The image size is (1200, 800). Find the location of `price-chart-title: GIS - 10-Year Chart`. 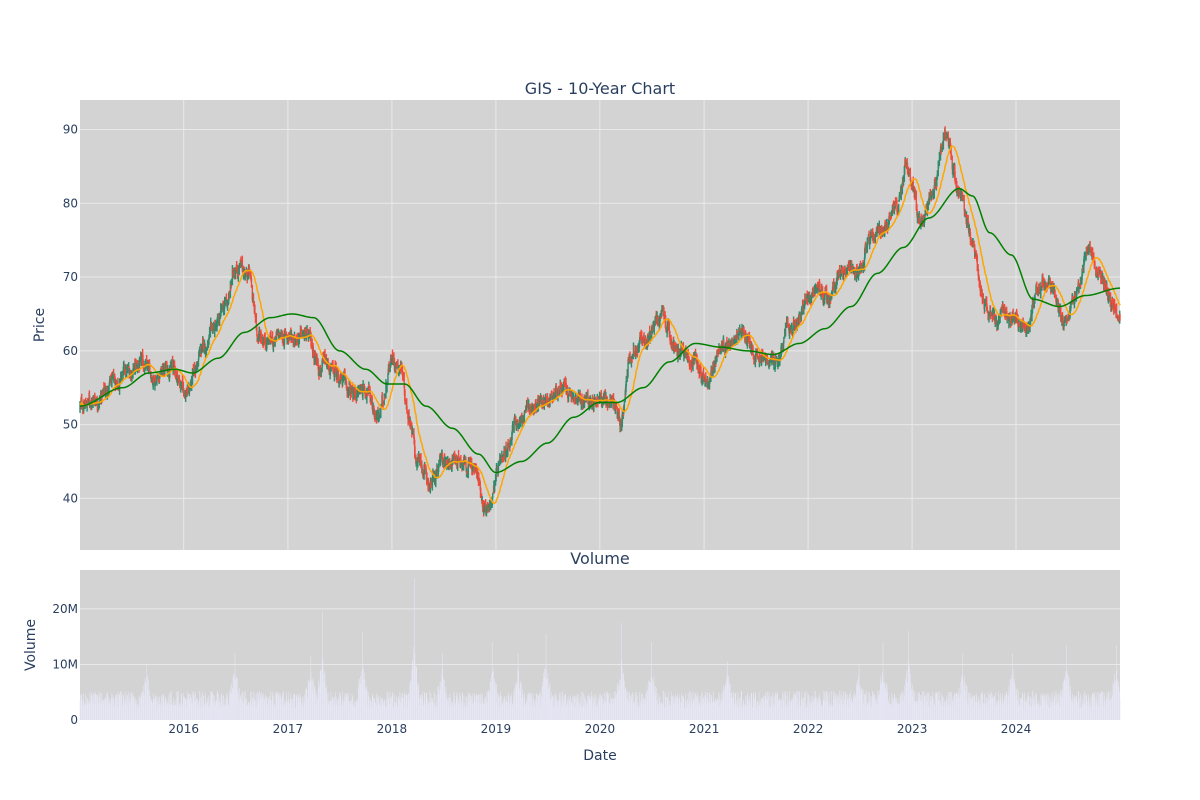

price-chart-title: GIS - 10-Year Chart is located at coordinates (600, 88).